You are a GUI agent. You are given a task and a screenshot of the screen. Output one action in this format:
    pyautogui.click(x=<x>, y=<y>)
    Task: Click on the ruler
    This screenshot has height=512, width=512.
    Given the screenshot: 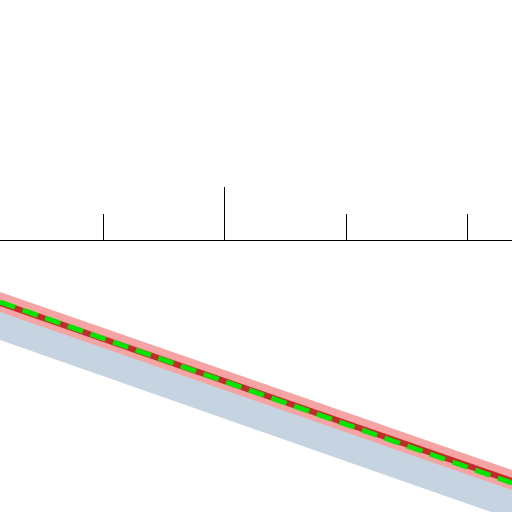 What is the action you would take?
    pyautogui.click(x=256, y=214)
    